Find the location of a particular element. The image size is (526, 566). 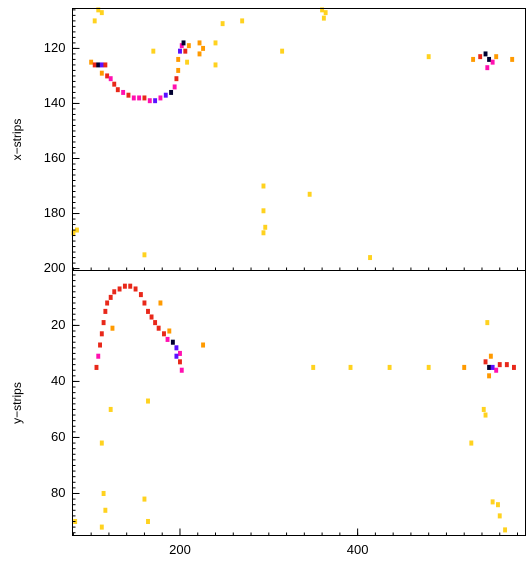

y-tick-label: 120 is located at coordinates (55, 47).